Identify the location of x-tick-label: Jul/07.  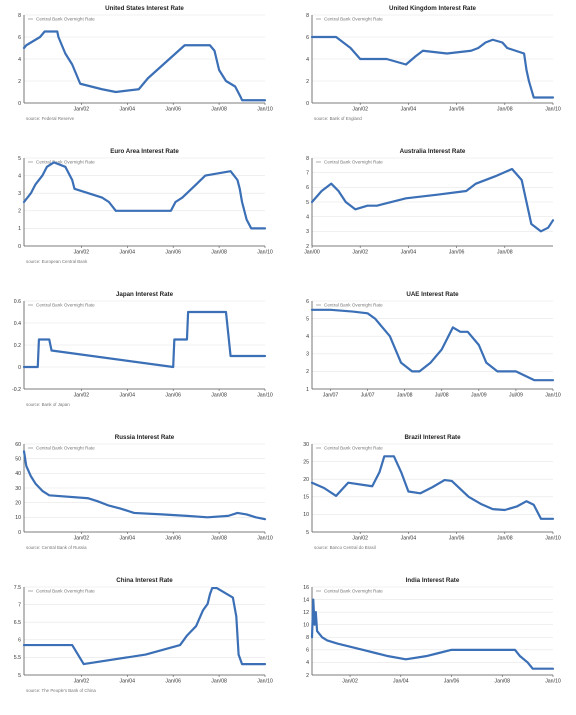
(368, 396).